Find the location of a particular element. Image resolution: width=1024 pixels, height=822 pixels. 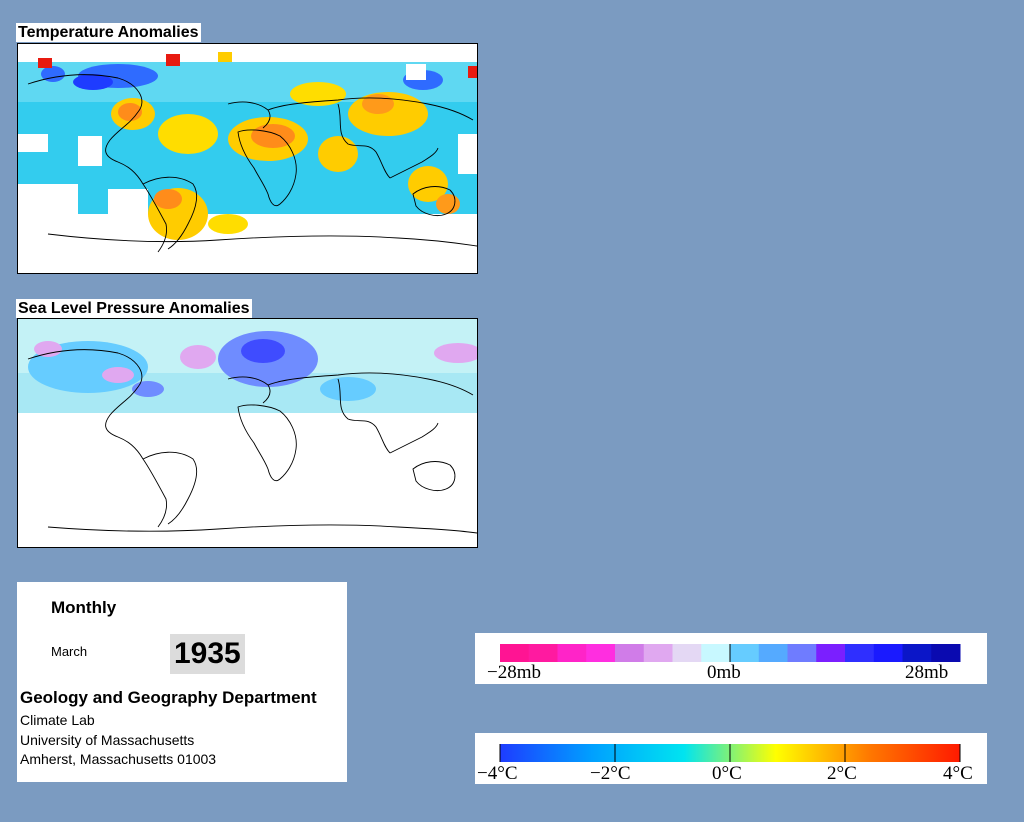

university-name: University of Massachusetts is located at coordinates (107, 740).